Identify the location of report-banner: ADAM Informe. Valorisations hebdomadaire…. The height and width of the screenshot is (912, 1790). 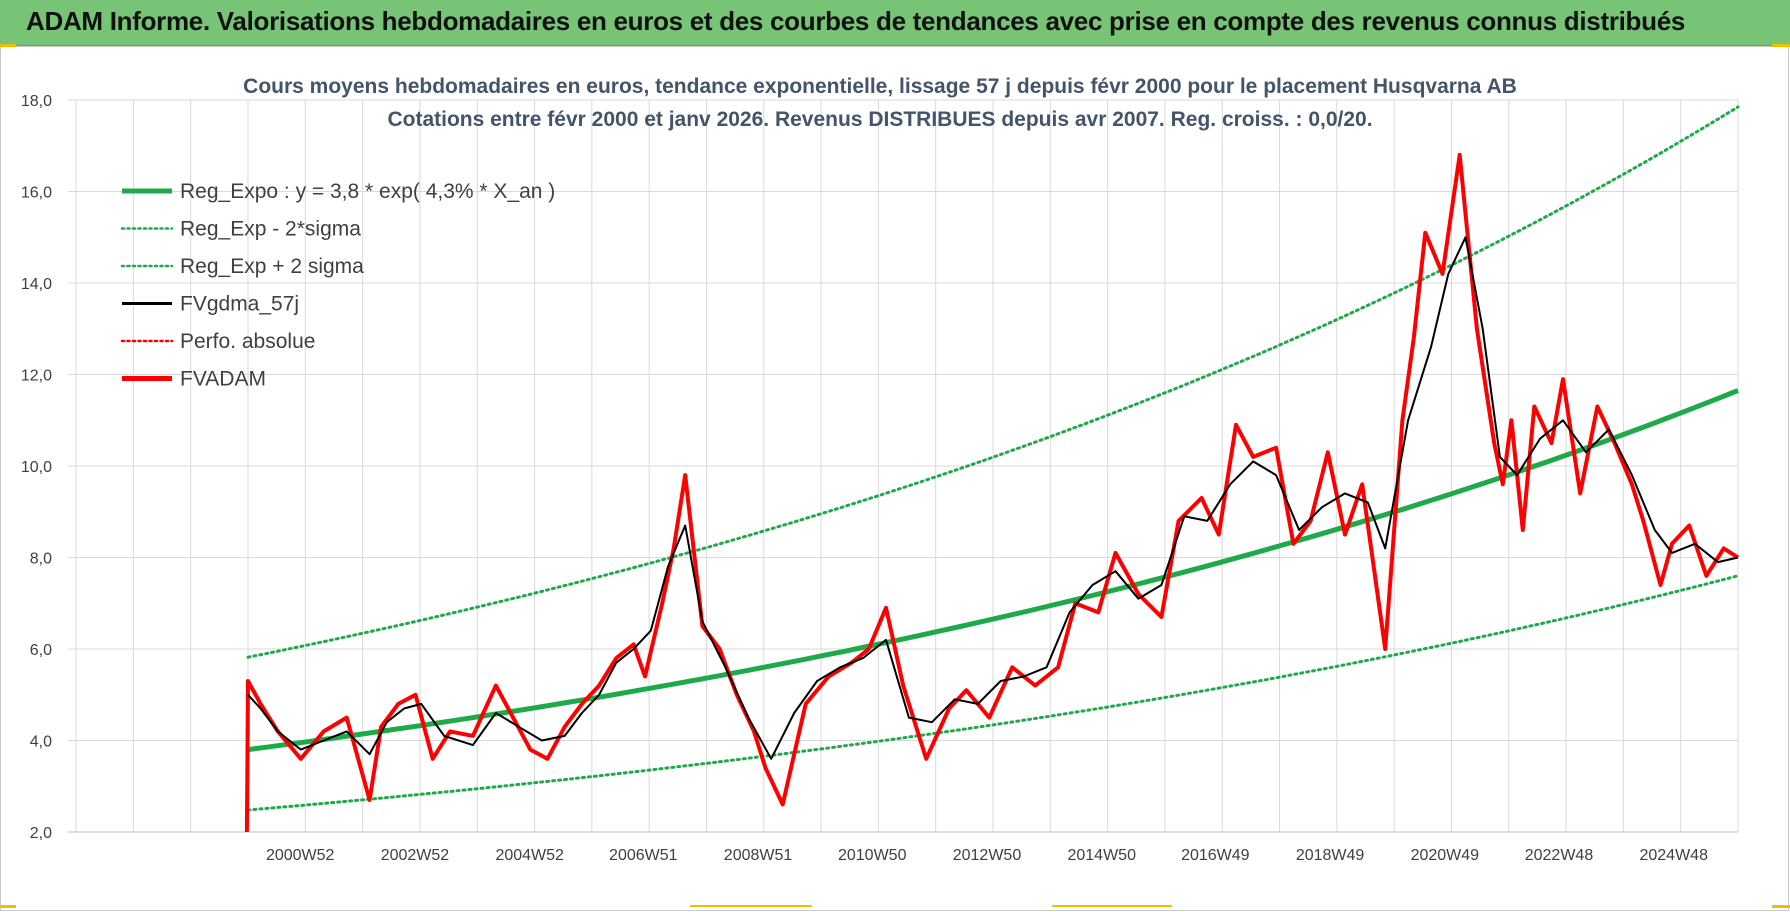
(895, 23).